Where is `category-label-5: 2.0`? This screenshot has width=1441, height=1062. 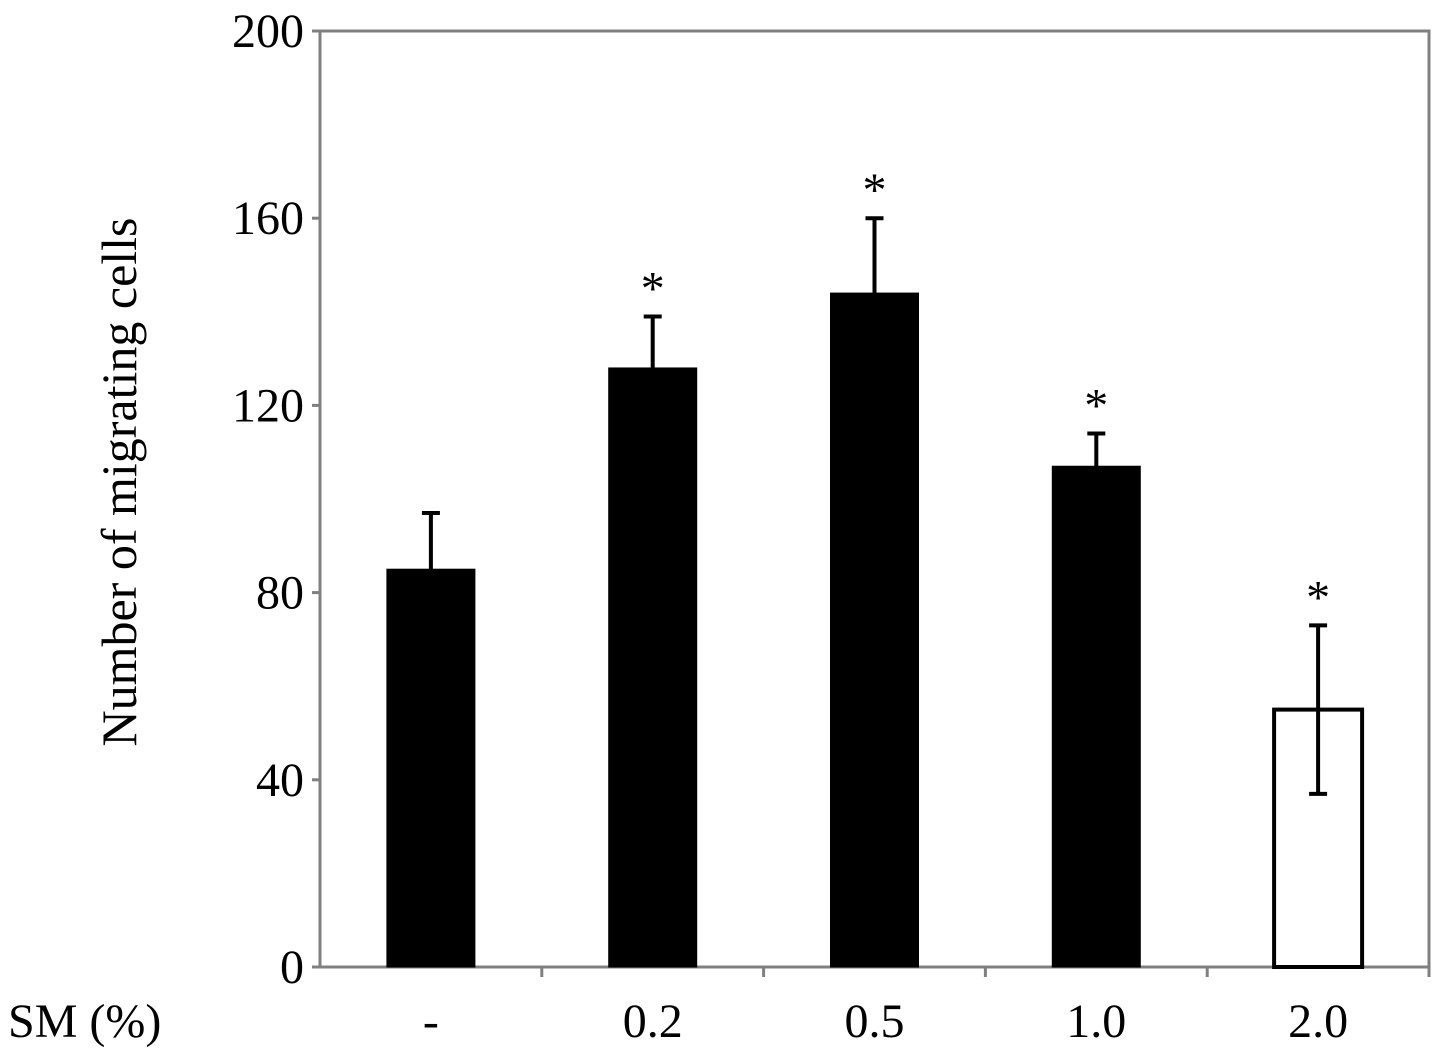
category-label-5: 2.0 is located at coordinates (1318, 1021).